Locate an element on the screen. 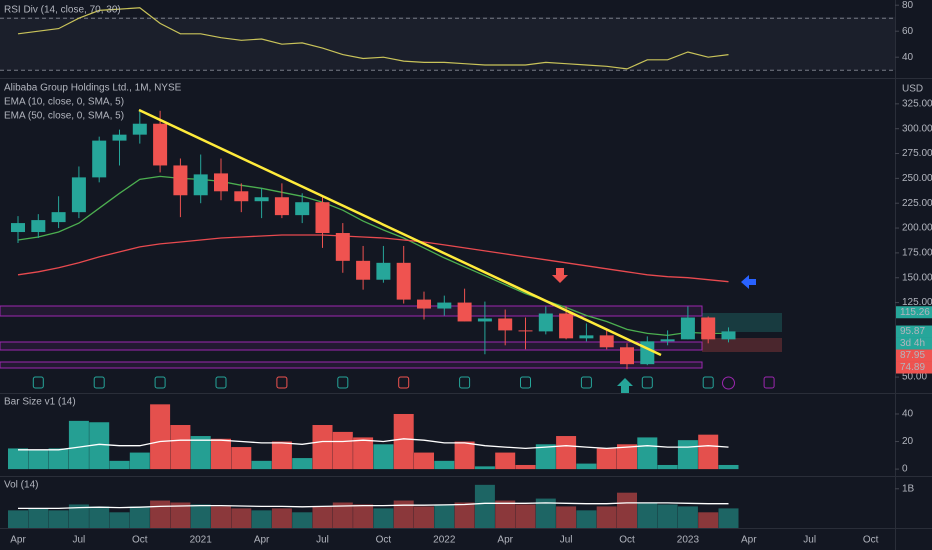  price-label: 87.95 is located at coordinates (912, 355).